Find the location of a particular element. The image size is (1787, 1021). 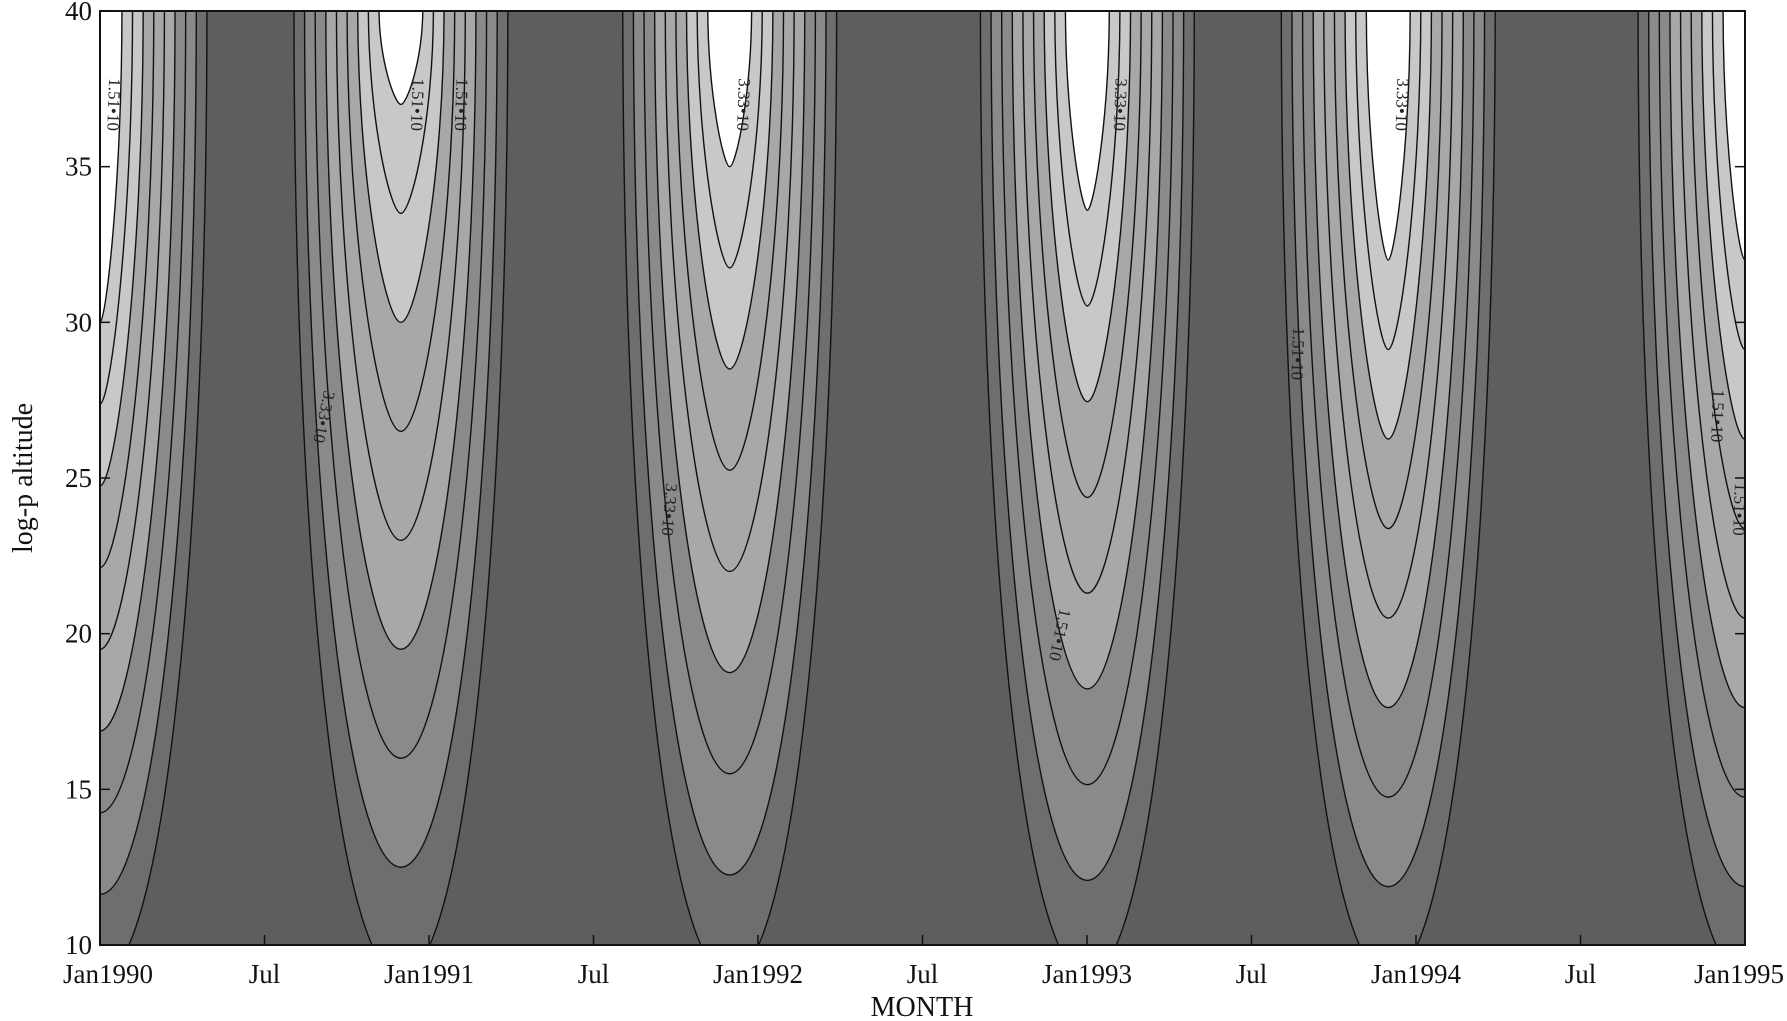

contour-label: 2.12•10 is located at coordinates (78, 104).